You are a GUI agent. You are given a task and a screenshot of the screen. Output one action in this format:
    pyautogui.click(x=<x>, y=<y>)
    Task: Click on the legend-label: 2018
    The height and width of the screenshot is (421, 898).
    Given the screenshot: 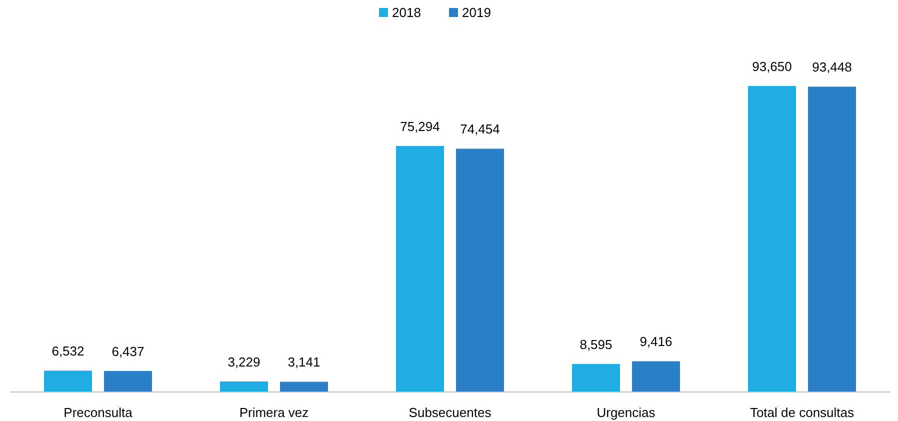 What is the action you would take?
    pyautogui.click(x=406, y=12)
    